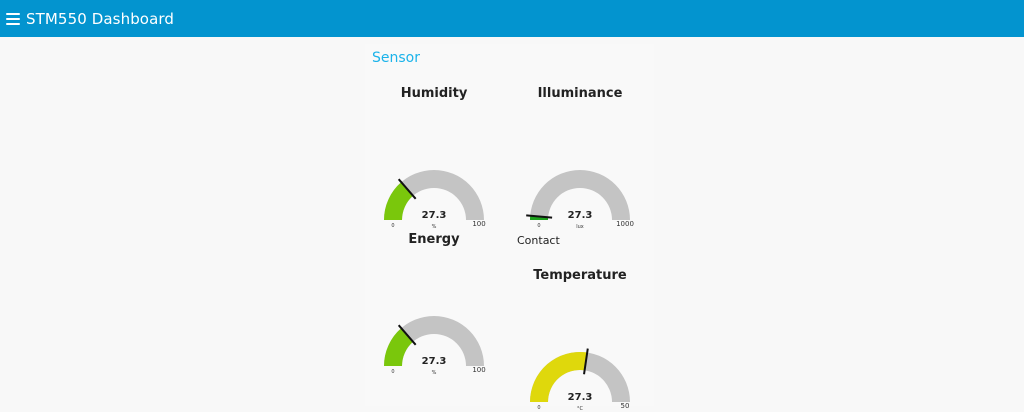 The width and height of the screenshot is (1024, 412). I want to click on temperature-gauge: Temperature 27.3 °C 0 50, so click(580, 339).